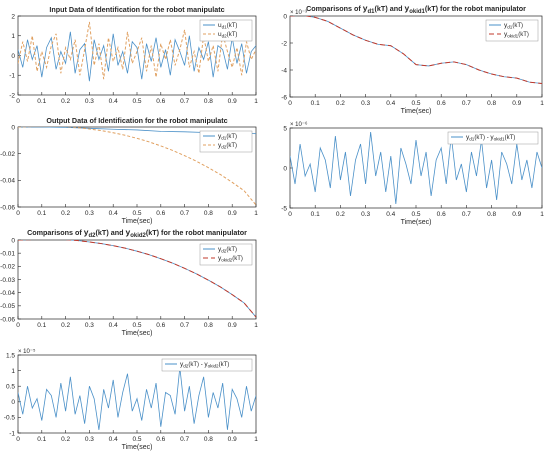 Image resolution: width=550 pixels, height=457 pixels. I want to click on y-tick-label: -0.5, so click(10, 418).